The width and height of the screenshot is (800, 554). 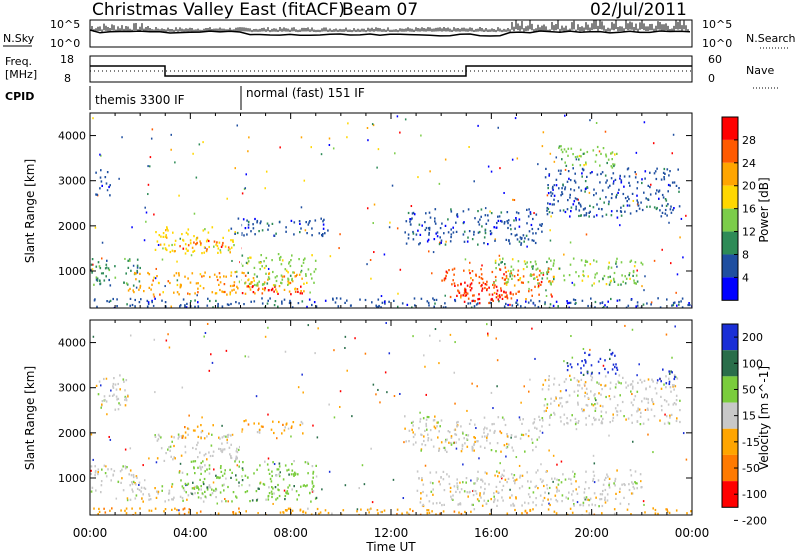 What do you see at coordinates (754, 520) in the screenshot?
I see `colorbar-tick-label: -200` at bounding box center [754, 520].